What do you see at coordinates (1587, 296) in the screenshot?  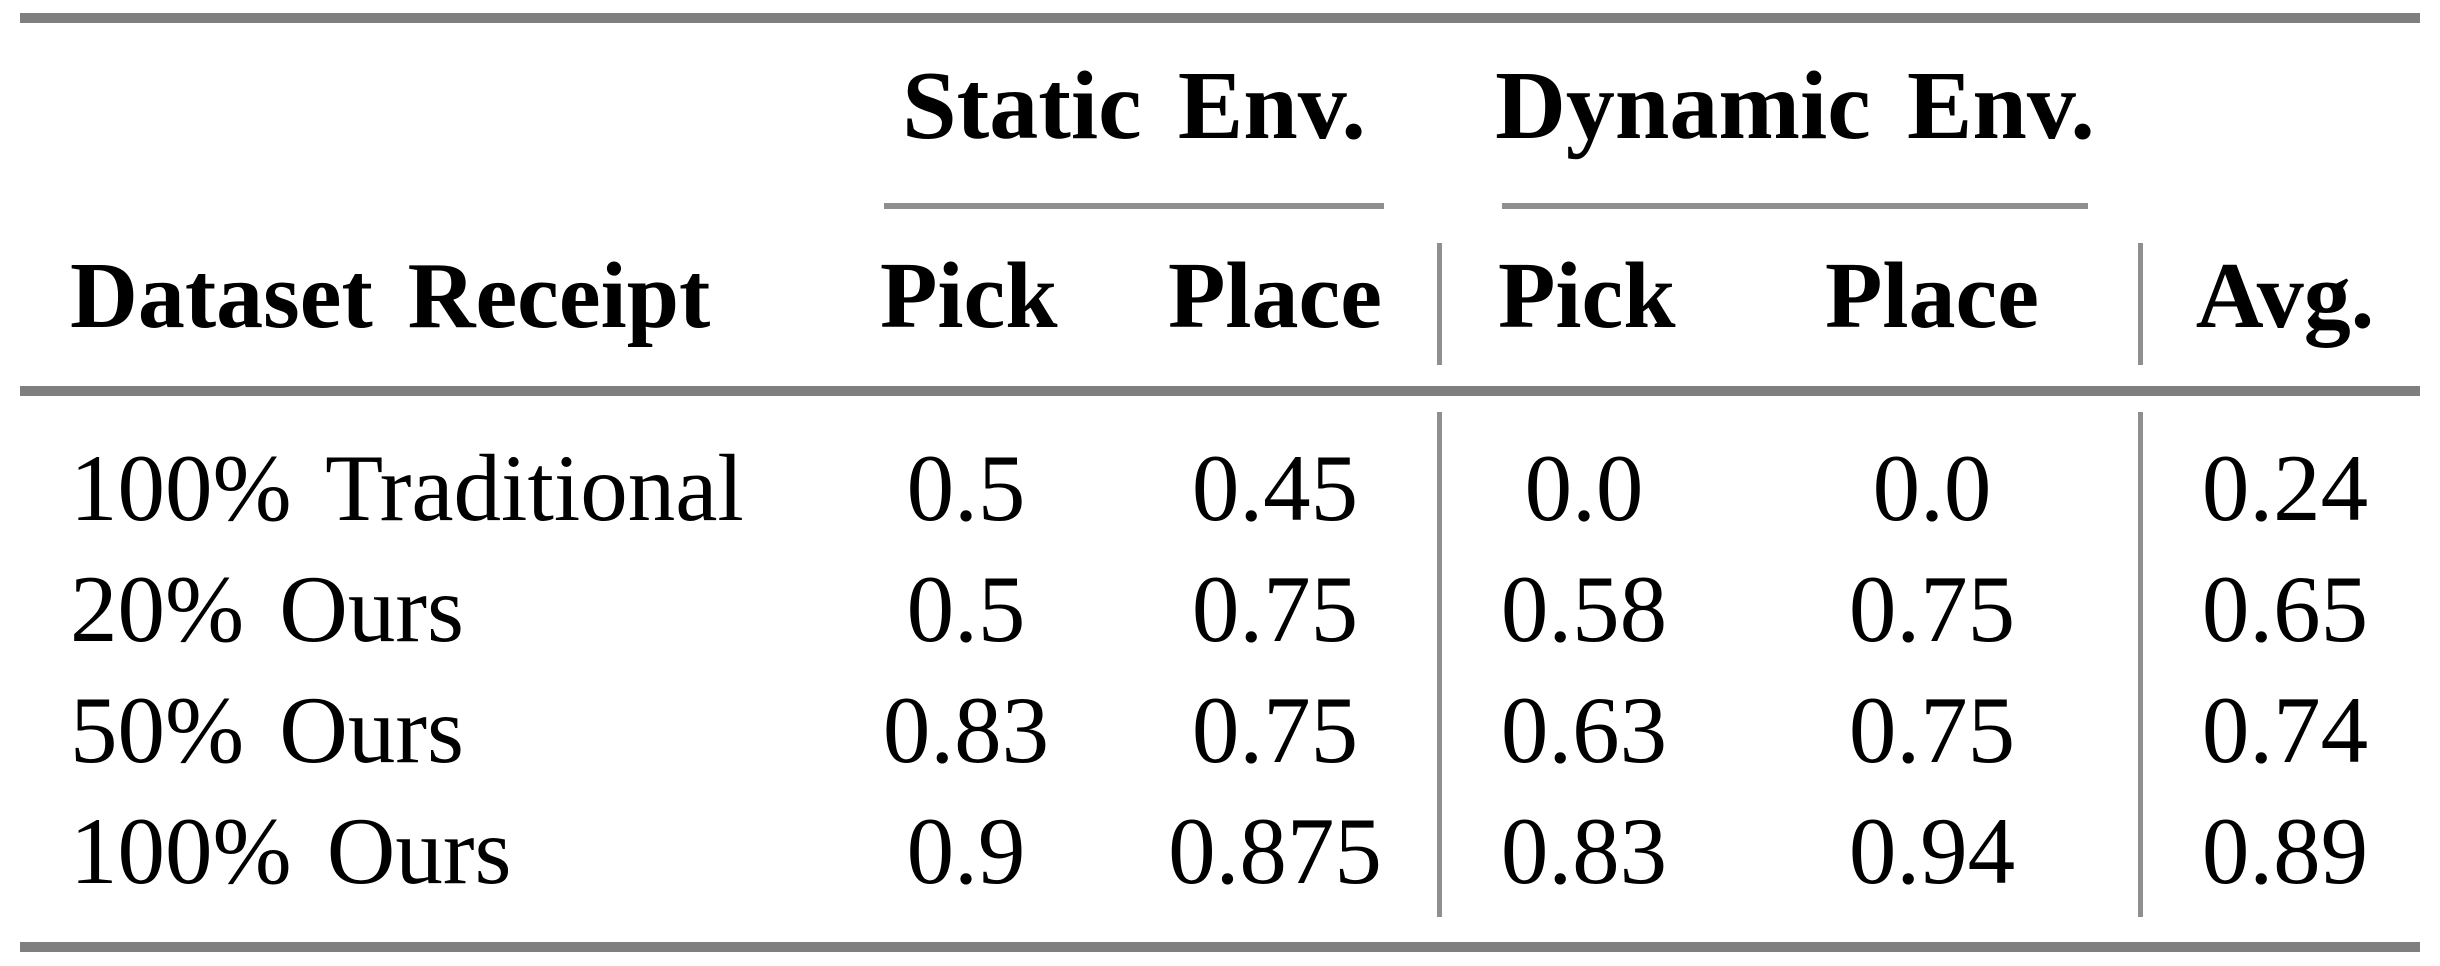 I see `header-cell-dynamic-pick: Pick` at bounding box center [1587, 296].